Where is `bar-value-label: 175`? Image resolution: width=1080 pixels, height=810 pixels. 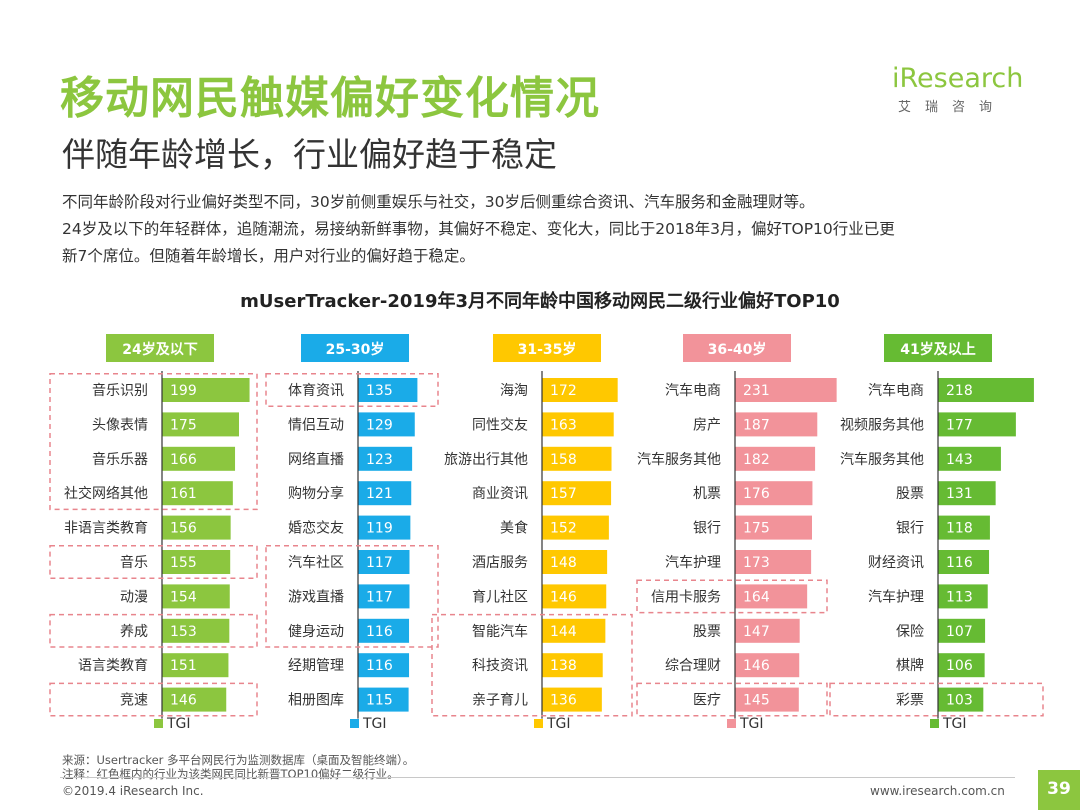
bar-value-label: 175 is located at coordinates (183, 425).